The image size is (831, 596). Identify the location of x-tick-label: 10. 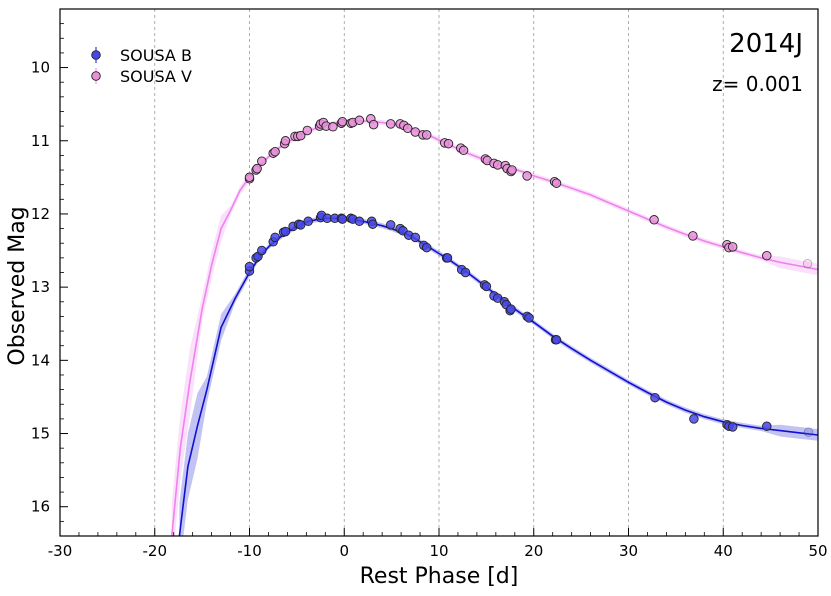
(438, 551).